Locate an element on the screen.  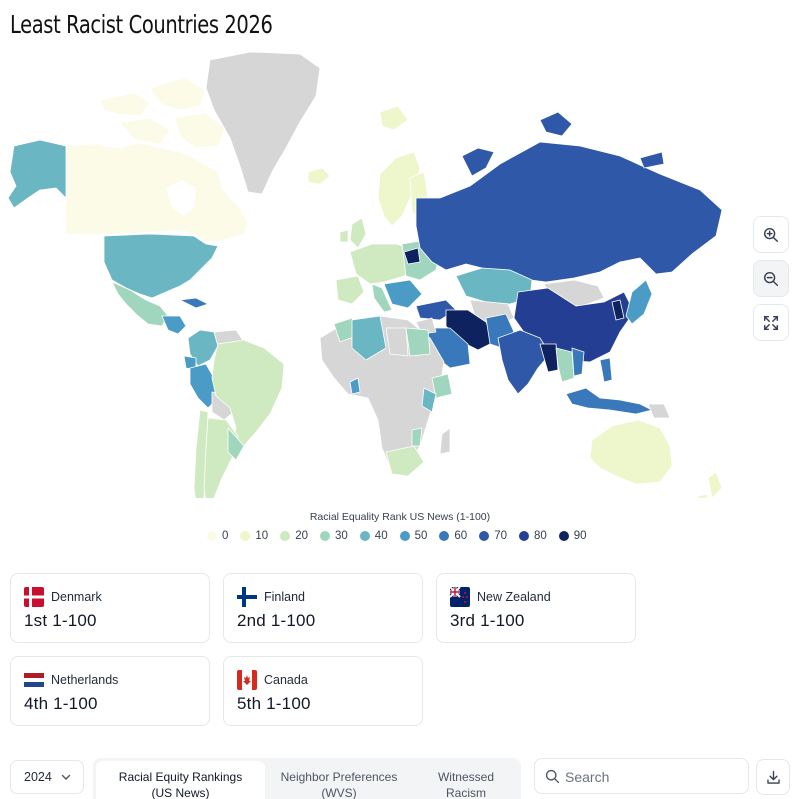
ranking-country-name: New Zealand is located at coordinates (514, 597).